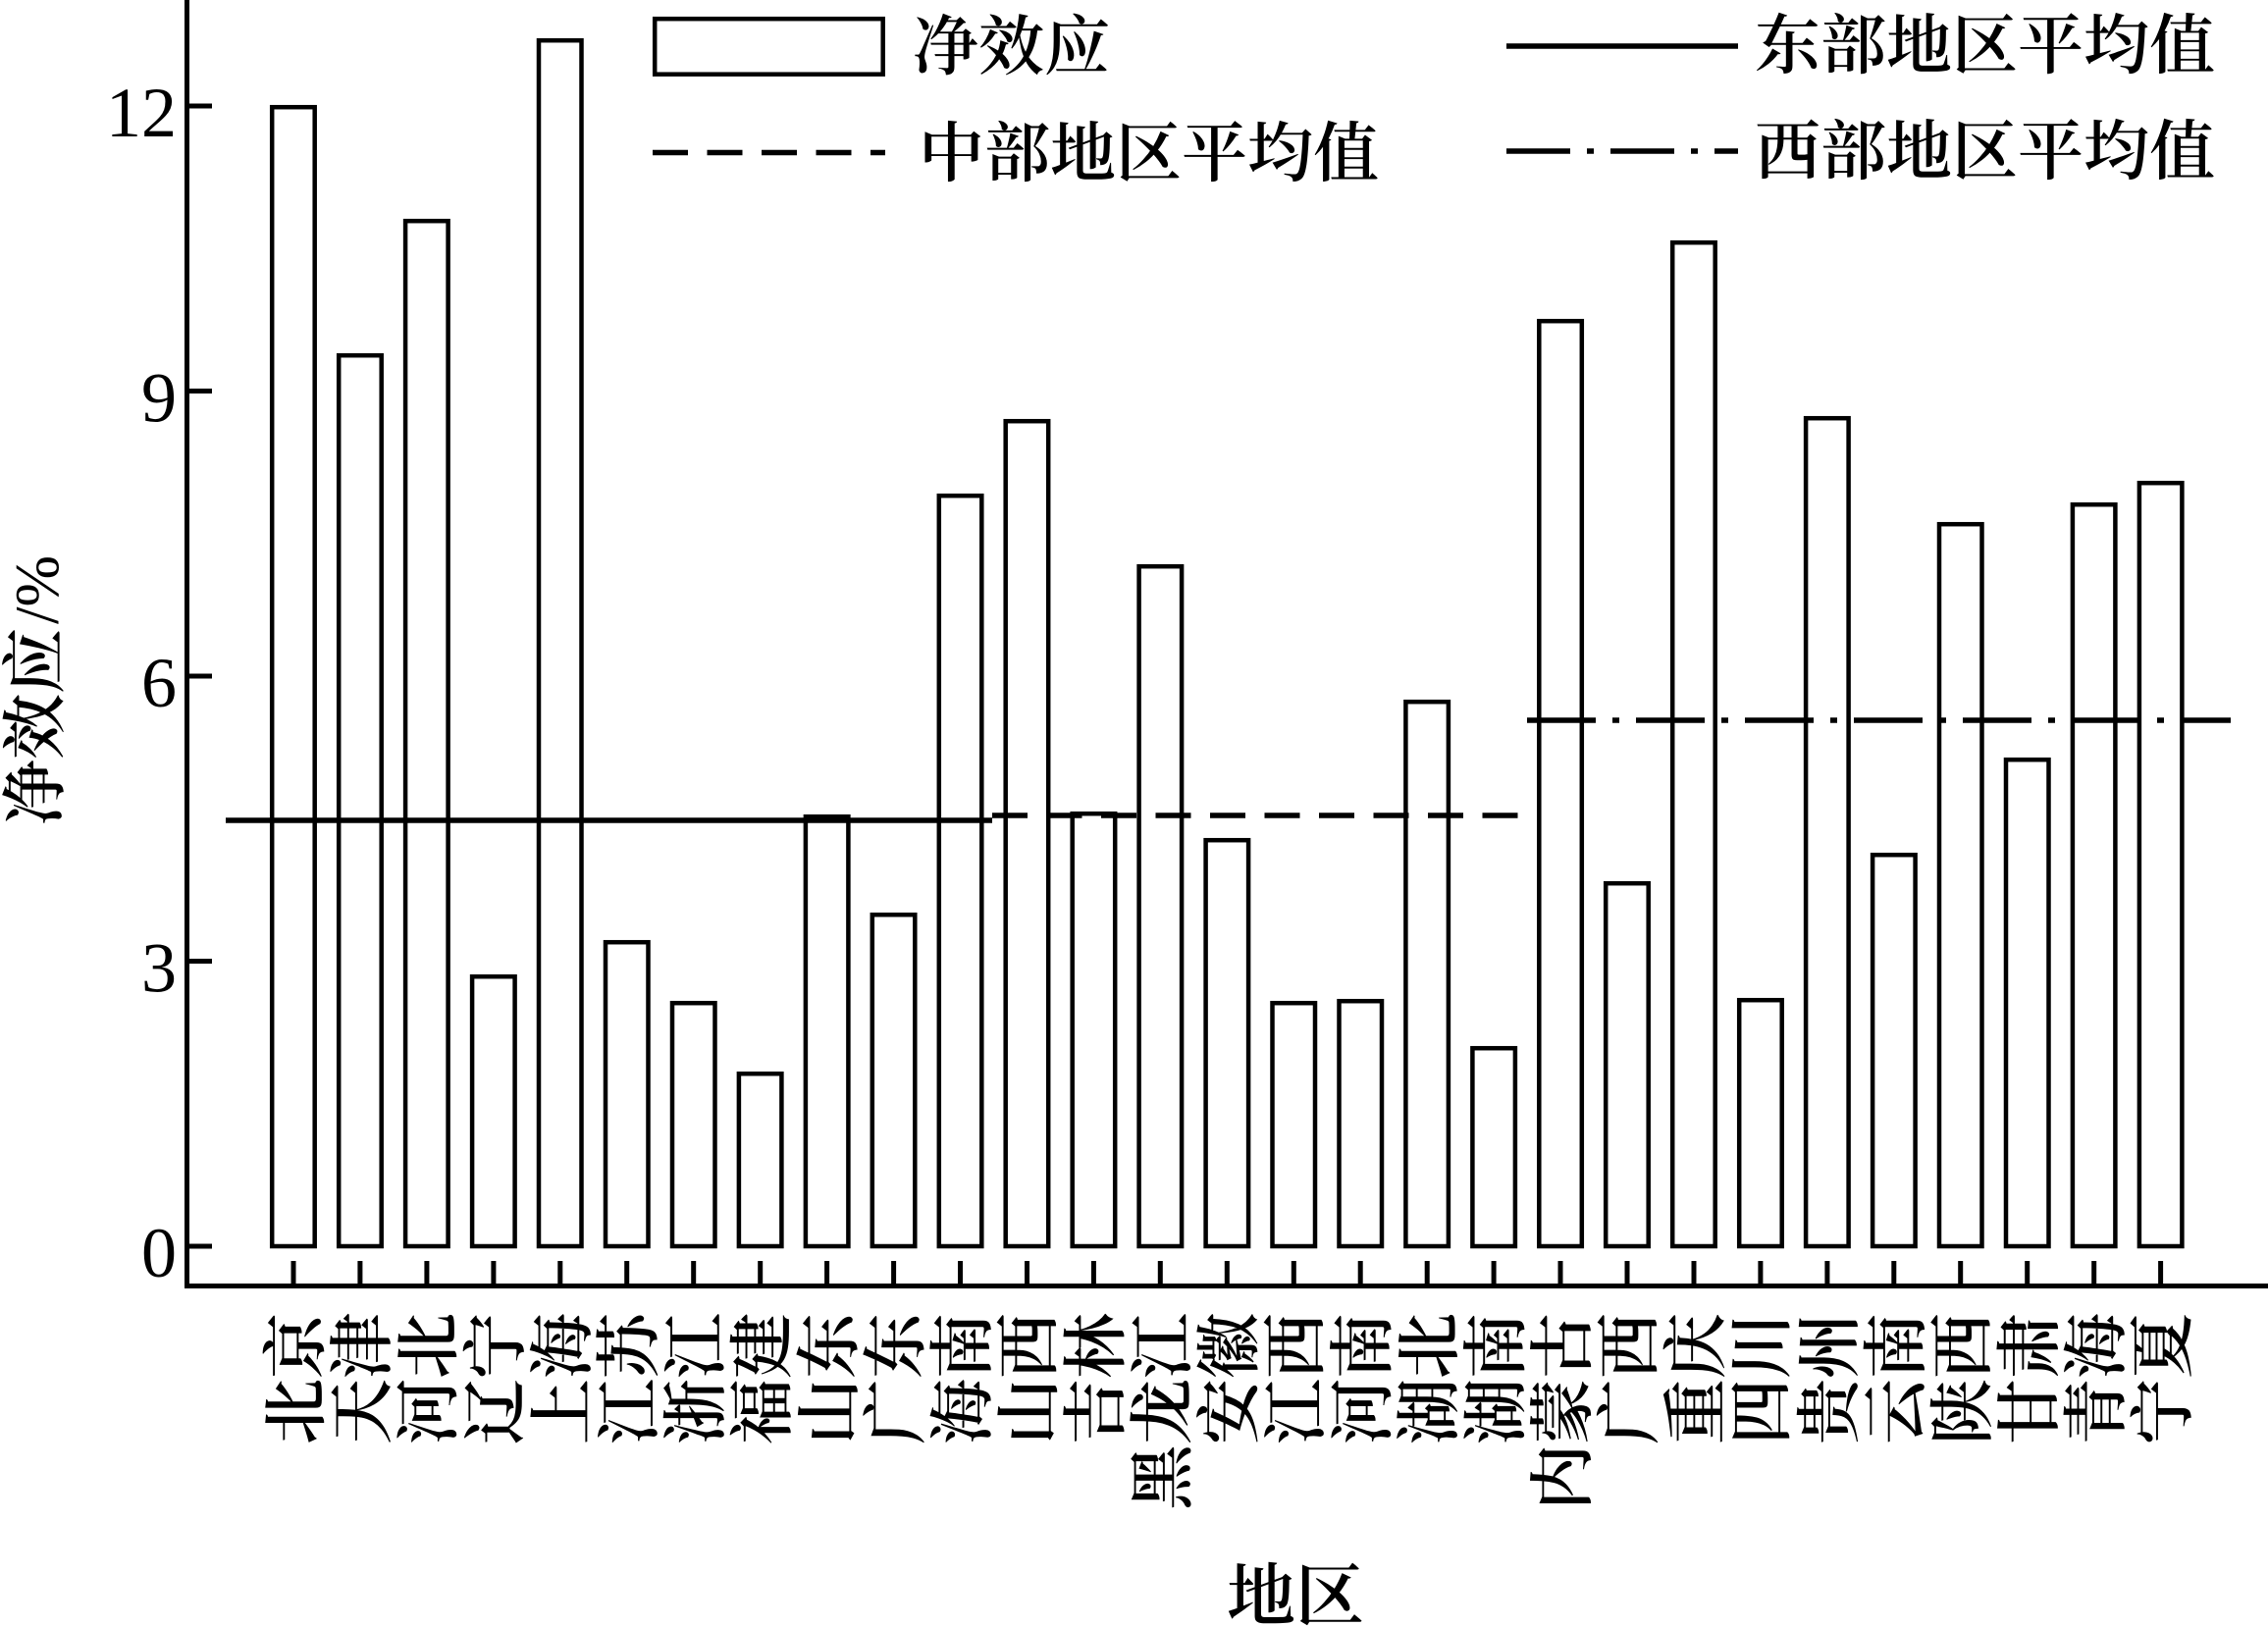 The height and width of the screenshot is (1626, 2268). What do you see at coordinates (159, 398) in the screenshot?
I see `svg-text: 9` at bounding box center [159, 398].